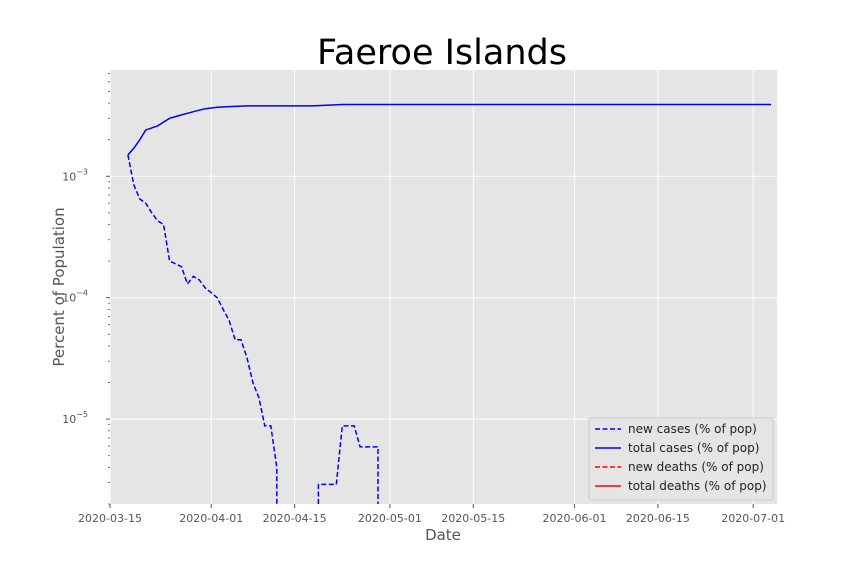  Describe the element at coordinates (82, 171) in the screenshot. I see `y-tick-exponent: −3` at that location.